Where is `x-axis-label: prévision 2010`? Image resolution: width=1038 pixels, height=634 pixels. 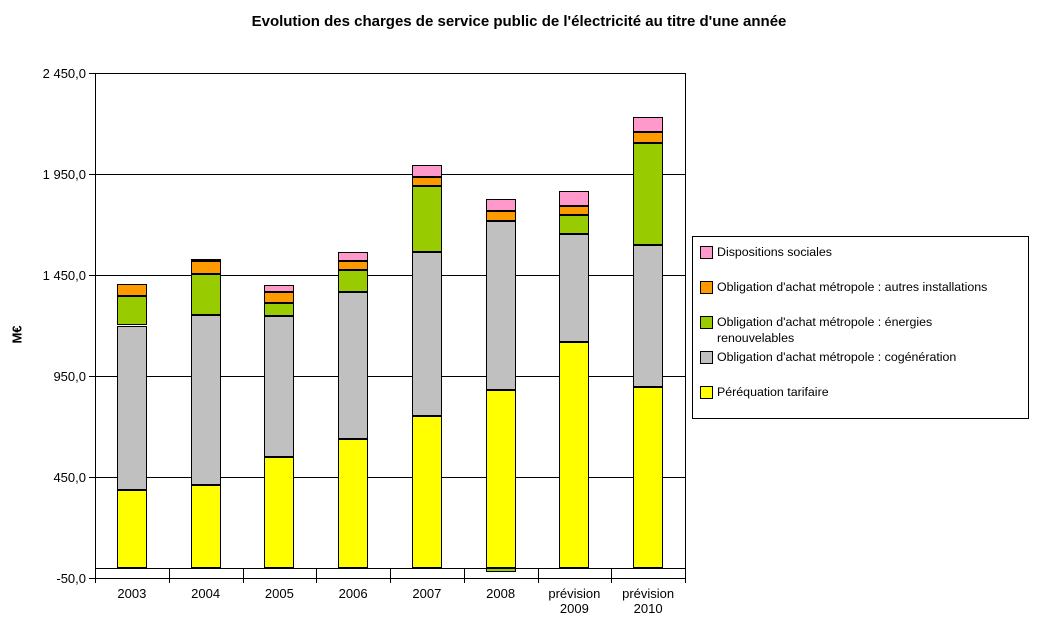
x-axis-label: prévision 2010 is located at coordinates (648, 601).